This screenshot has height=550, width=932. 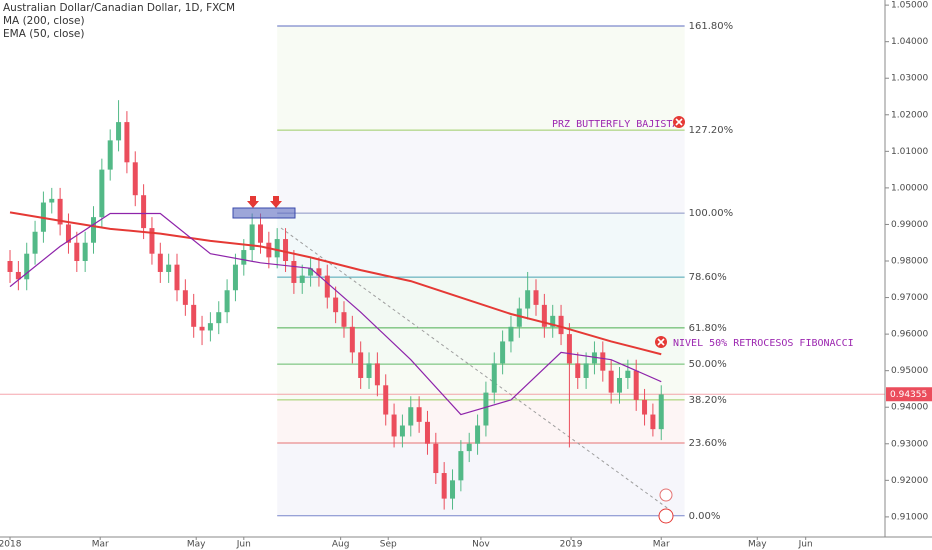 What do you see at coordinates (909, 225) in the screenshot?
I see `y-tick-label: 0.99000` at bounding box center [909, 225].